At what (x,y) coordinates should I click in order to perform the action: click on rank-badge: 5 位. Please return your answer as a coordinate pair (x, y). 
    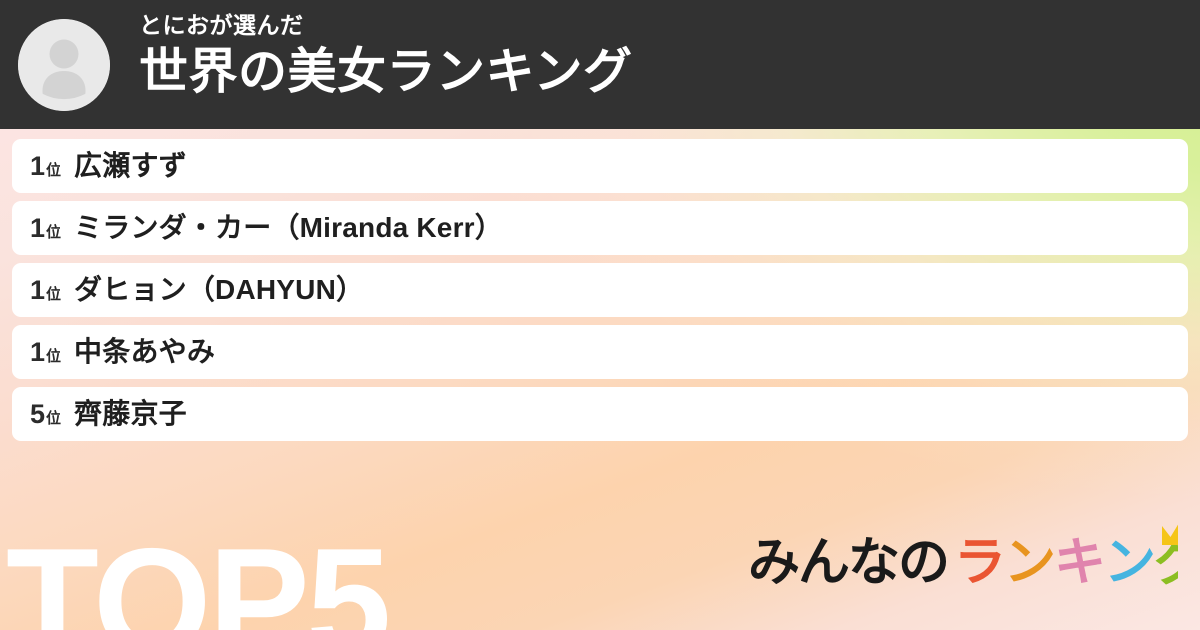
    Looking at the image, I should click on (46, 413).